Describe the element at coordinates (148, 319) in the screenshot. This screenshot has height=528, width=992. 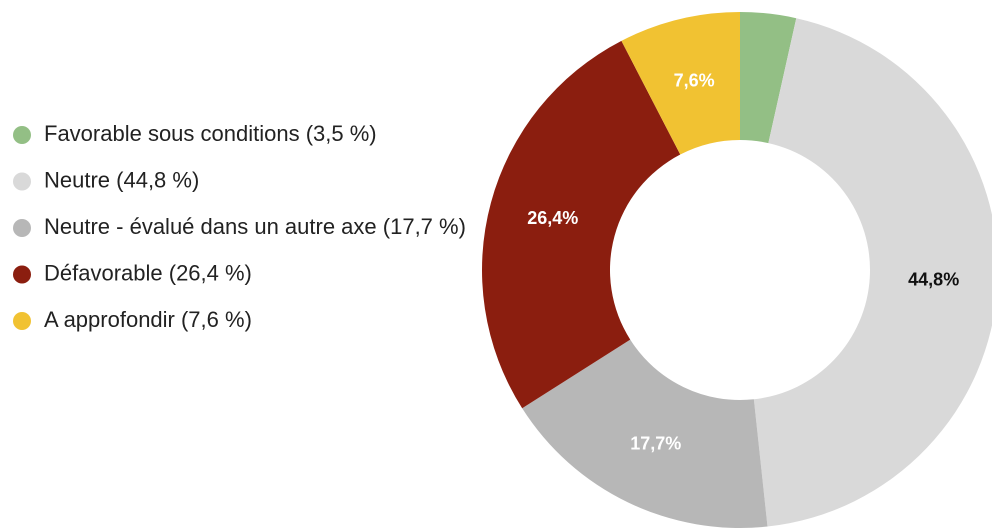
I see `legend-label: A approfondir (7,6 %)` at that location.